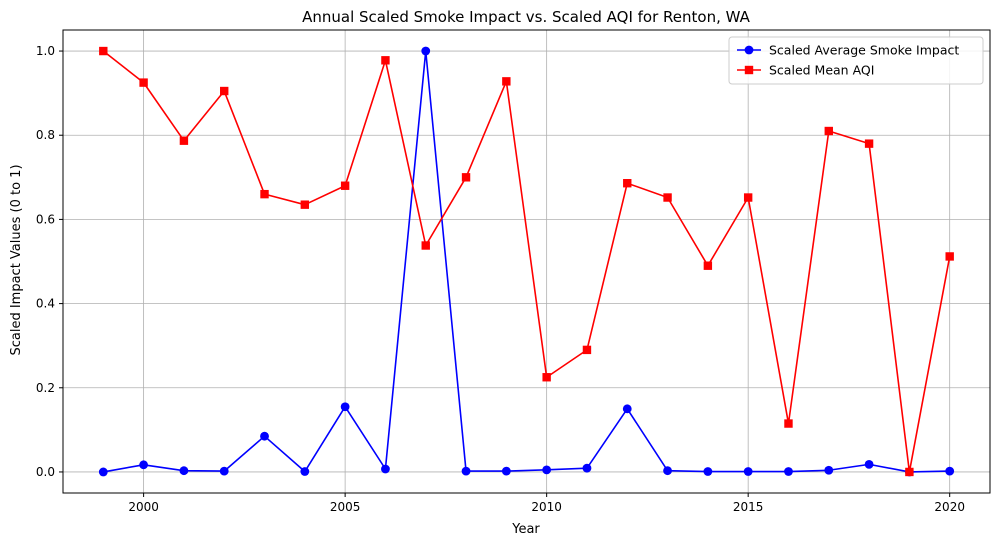  I want to click on y-tick-label: 0.0, so click(45, 472).